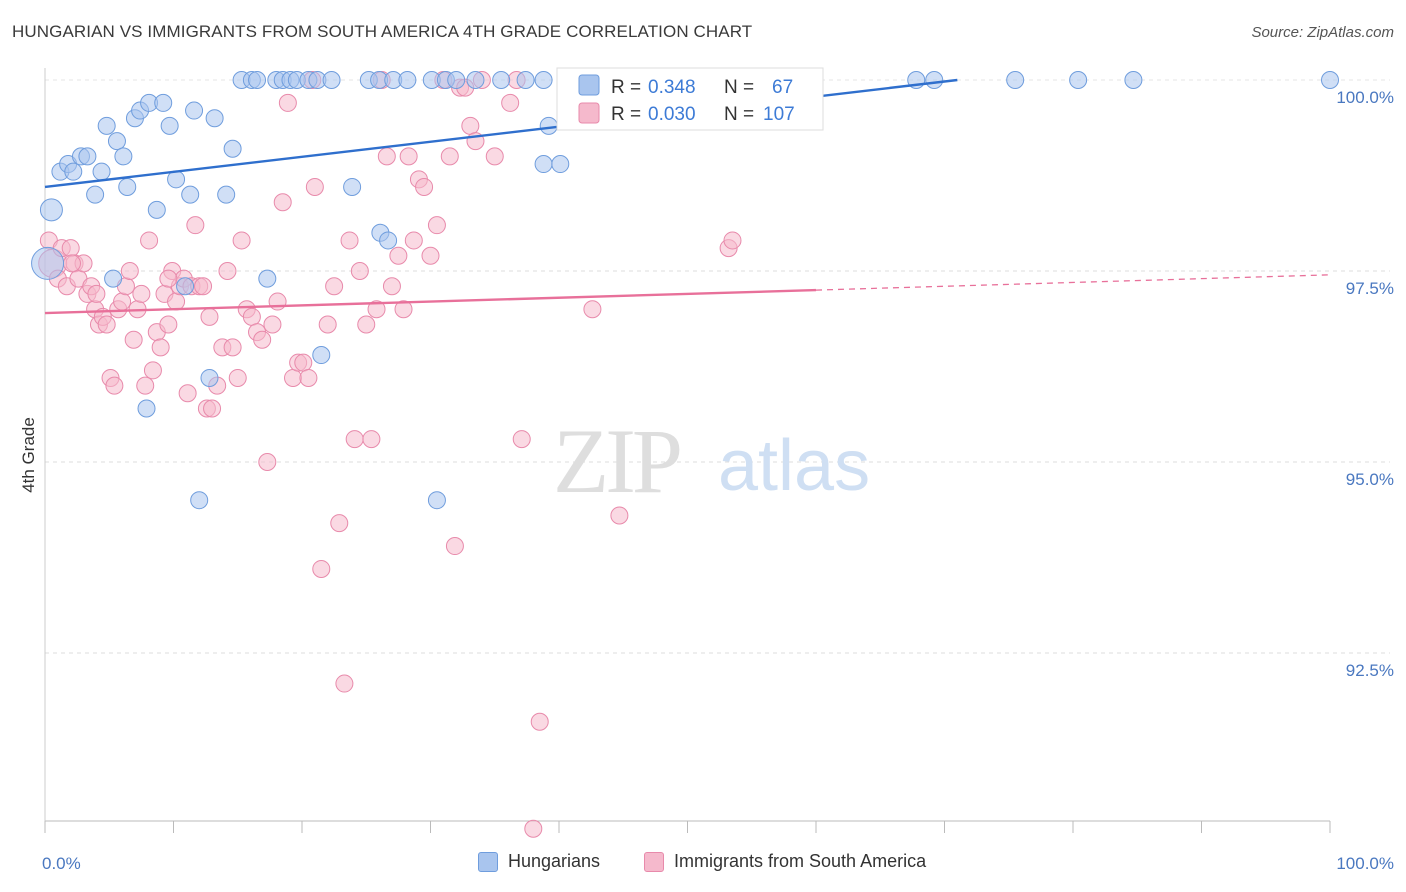  I want to click on stats-legend-swatch-pink, so click(589, 113).